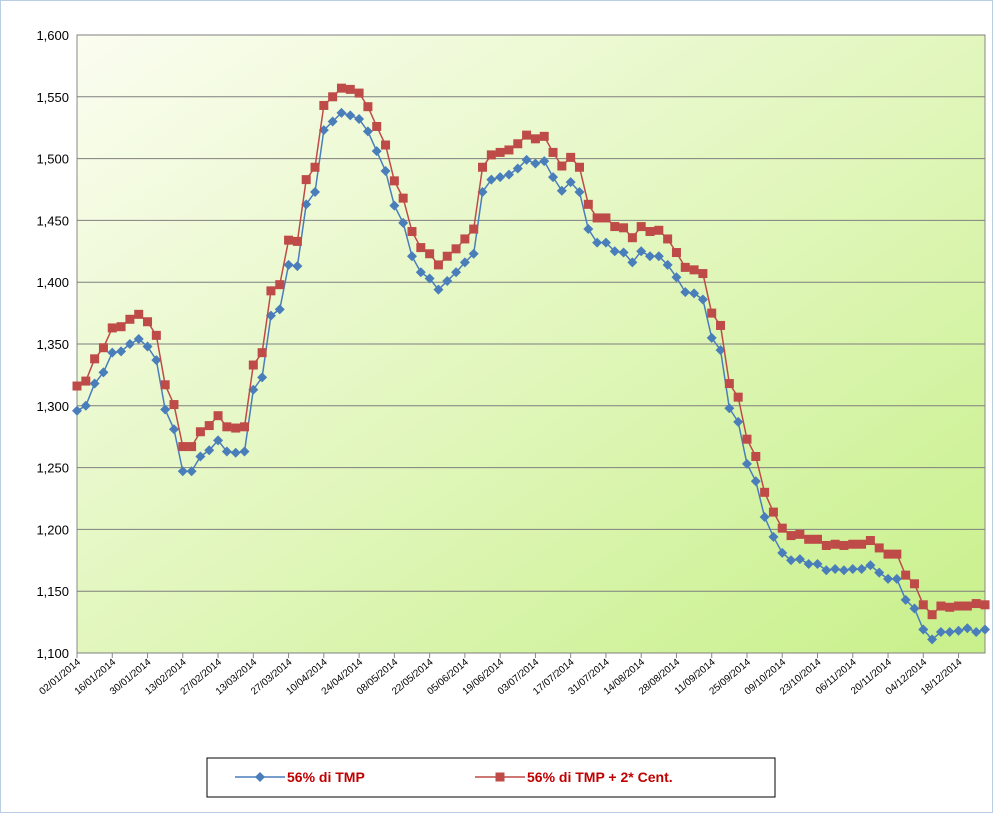 The image size is (994, 819). What do you see at coordinates (52, 220) in the screenshot?
I see `y-tick-label: 1,450` at bounding box center [52, 220].